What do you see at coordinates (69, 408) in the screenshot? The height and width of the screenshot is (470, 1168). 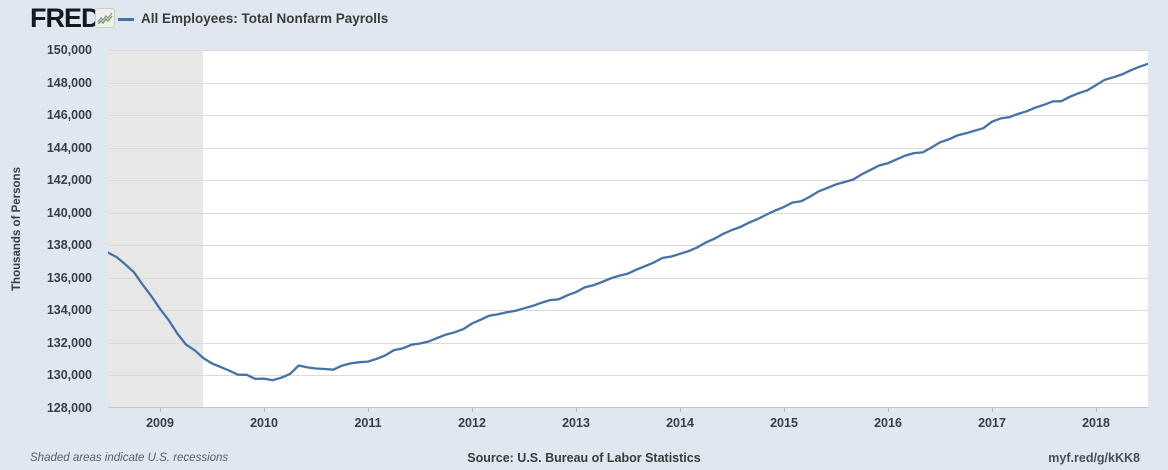 I see `y-tick-label: 128,000` at bounding box center [69, 408].